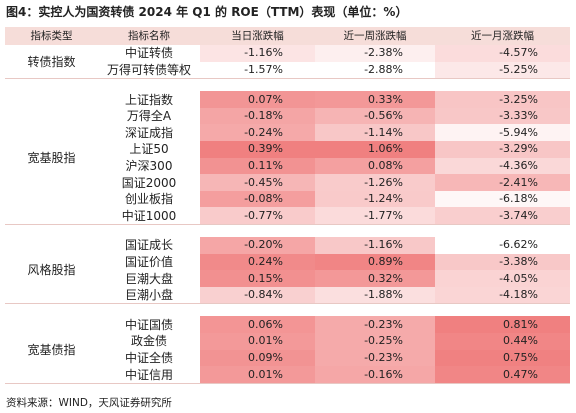 The width and height of the screenshot is (576, 413). I want to click on group-label: 宽基股指, so click(51, 157).